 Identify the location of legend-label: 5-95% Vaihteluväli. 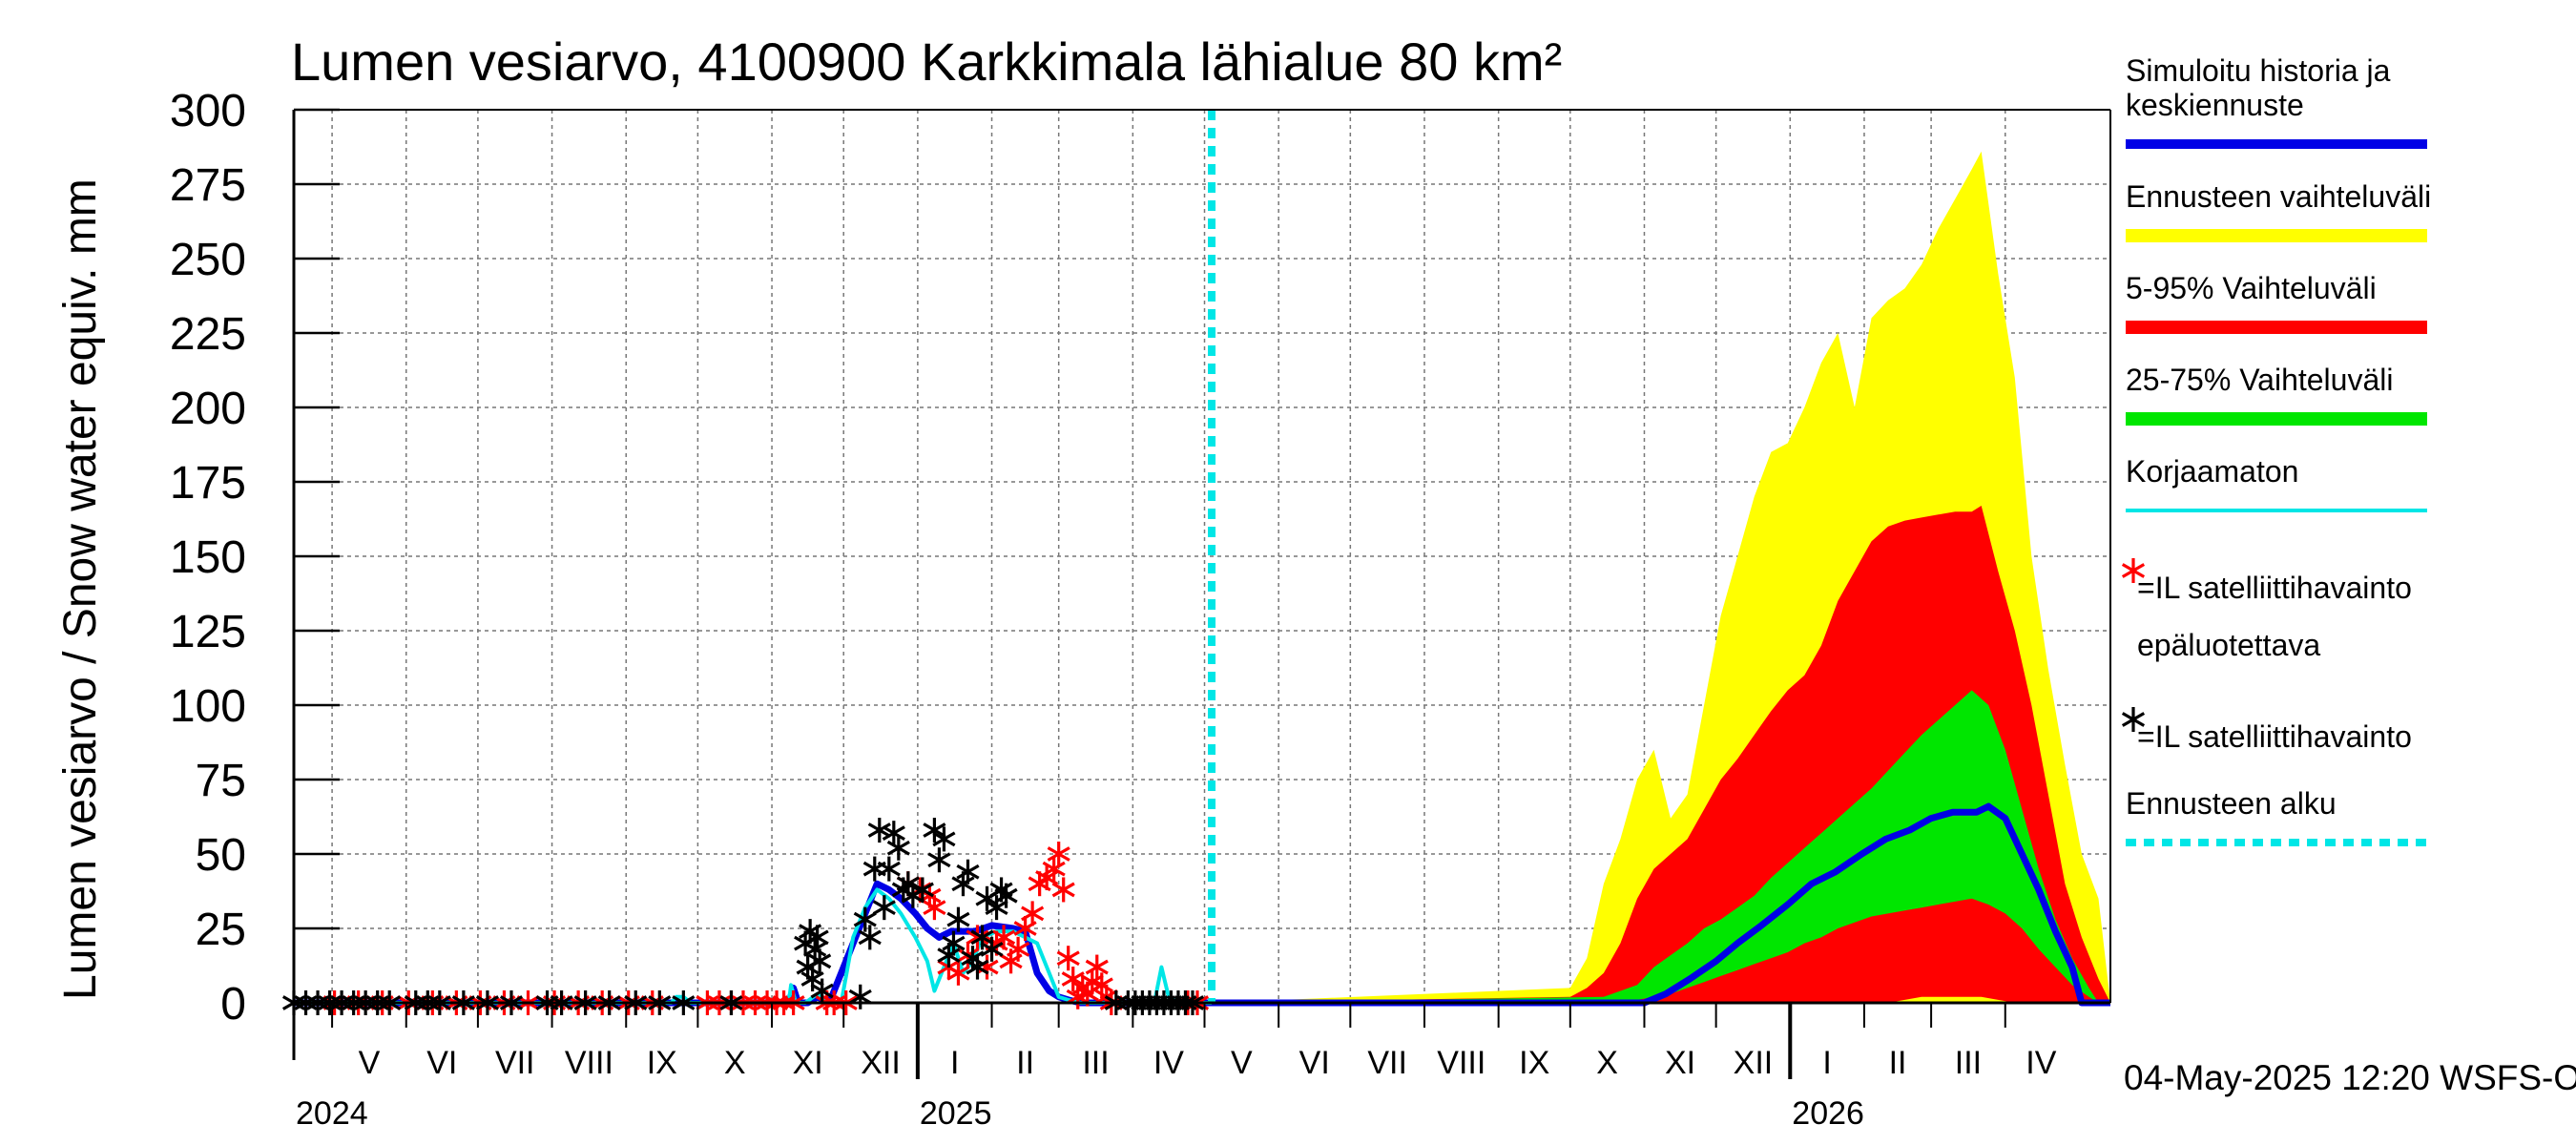
(2251, 288).